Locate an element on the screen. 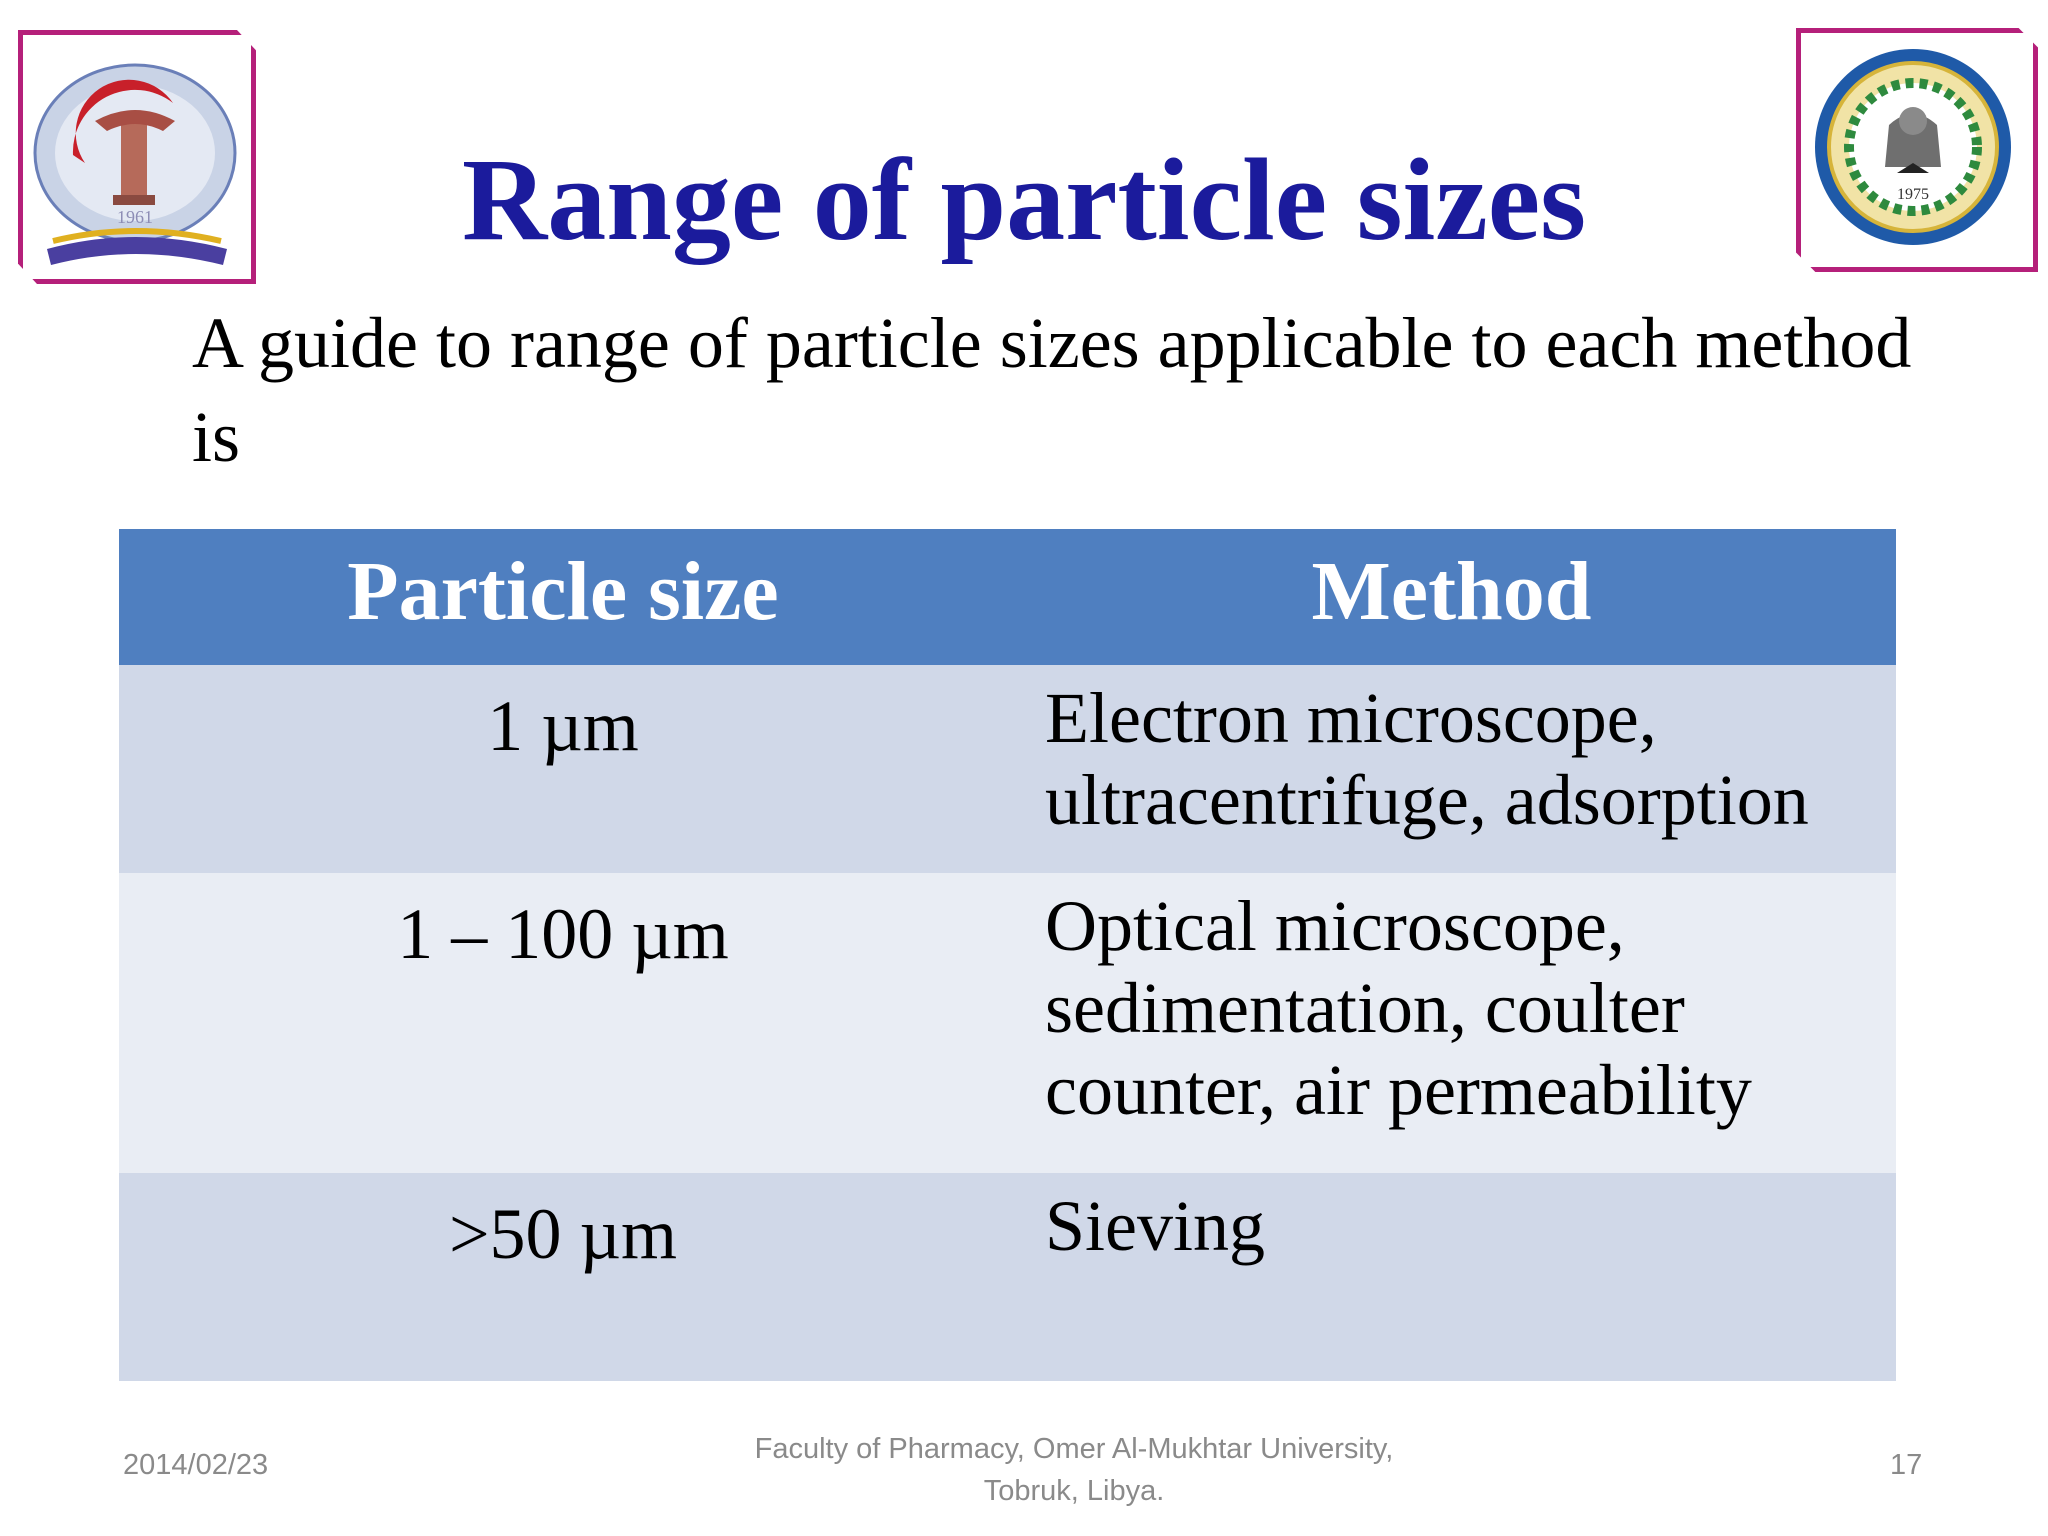 Image resolution: width=2048 pixels, height=1536 pixels. method-cell: Sieving is located at coordinates (1155, 1226).